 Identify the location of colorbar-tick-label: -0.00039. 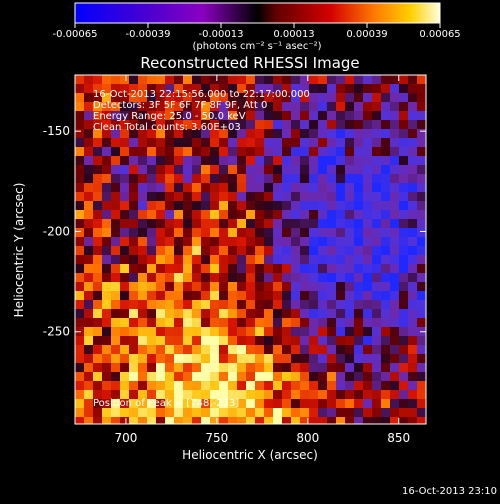
(148, 34).